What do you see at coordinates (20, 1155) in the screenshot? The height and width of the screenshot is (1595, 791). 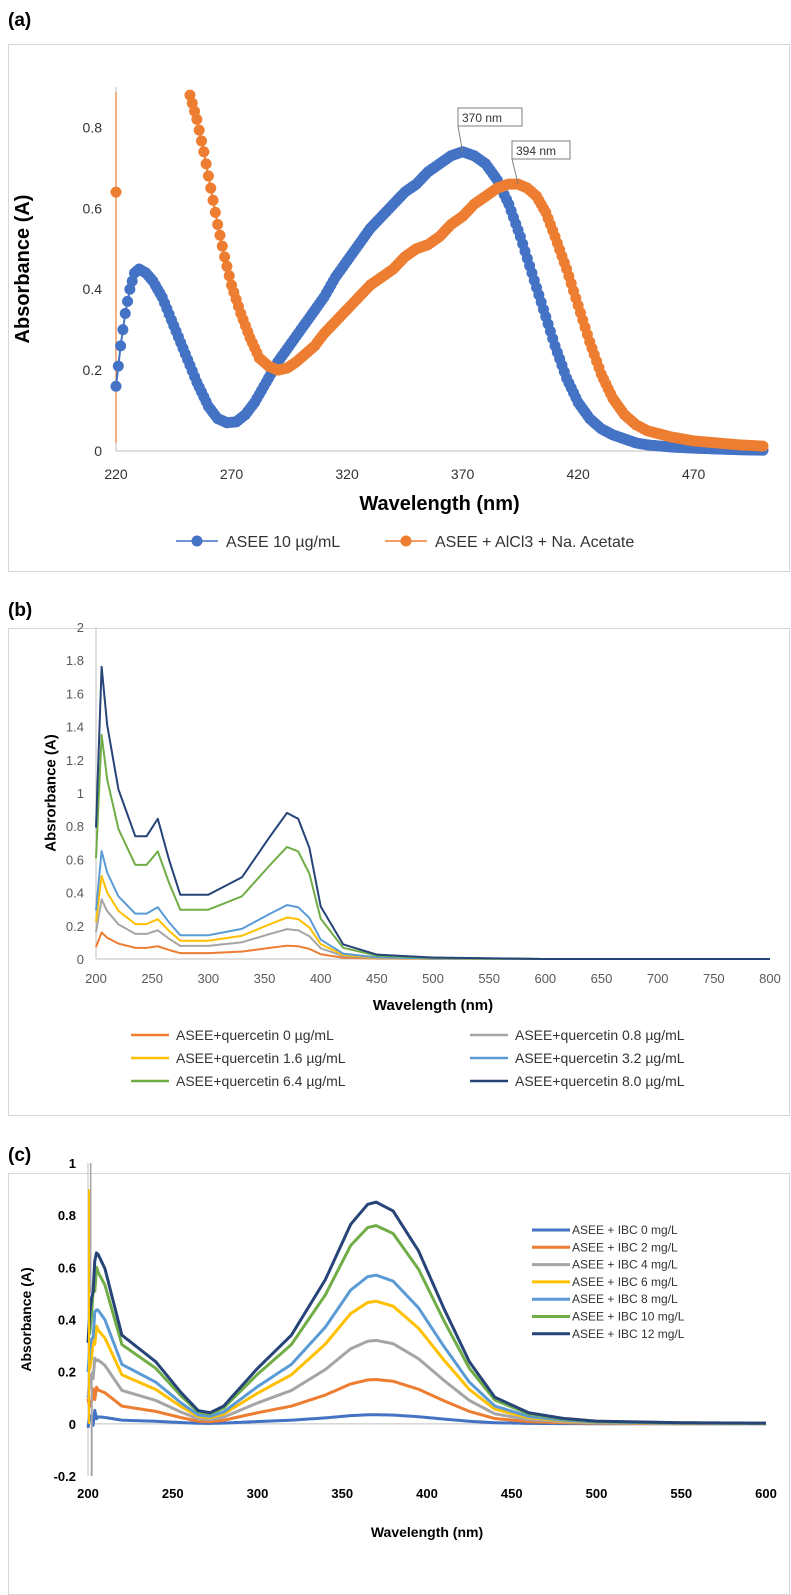 I see `panel-label-c: (c)` at bounding box center [20, 1155].